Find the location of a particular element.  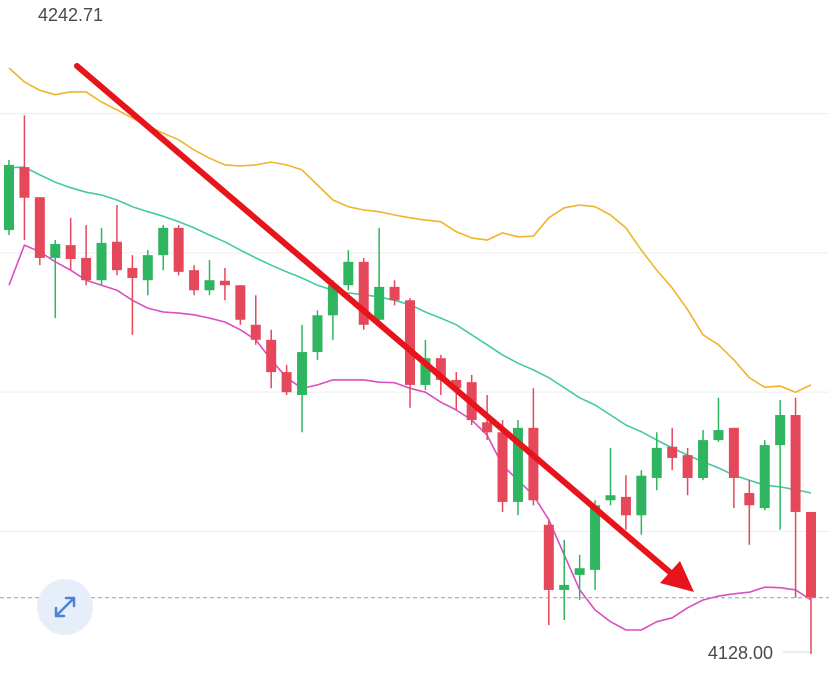

y-tick-label: 4242.71 is located at coordinates (70, 15).